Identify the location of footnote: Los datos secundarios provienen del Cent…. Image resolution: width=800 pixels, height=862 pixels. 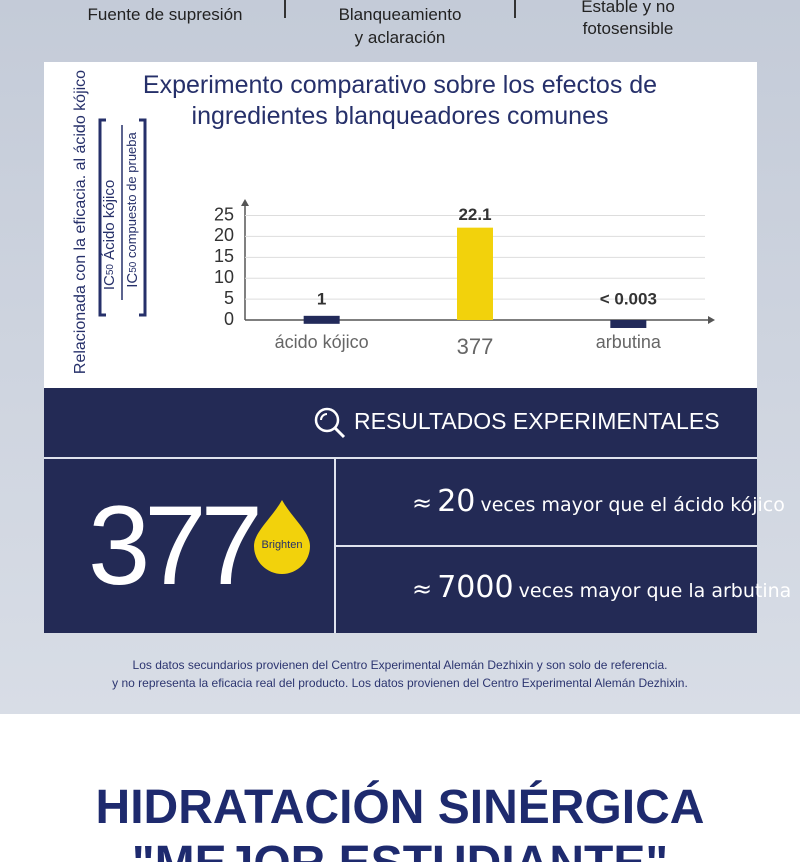
(400, 674).